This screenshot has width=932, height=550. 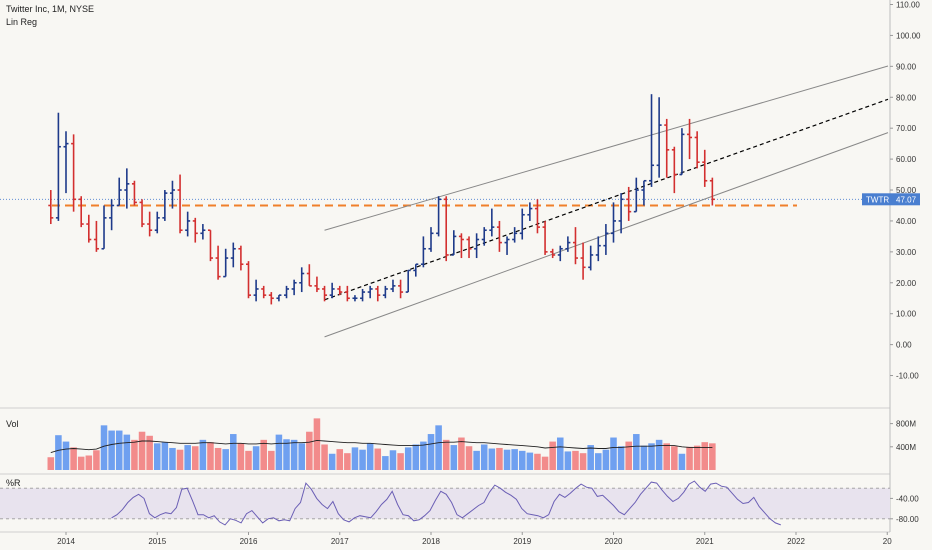 I want to click on volume-ma-line, so click(x=381, y=446).